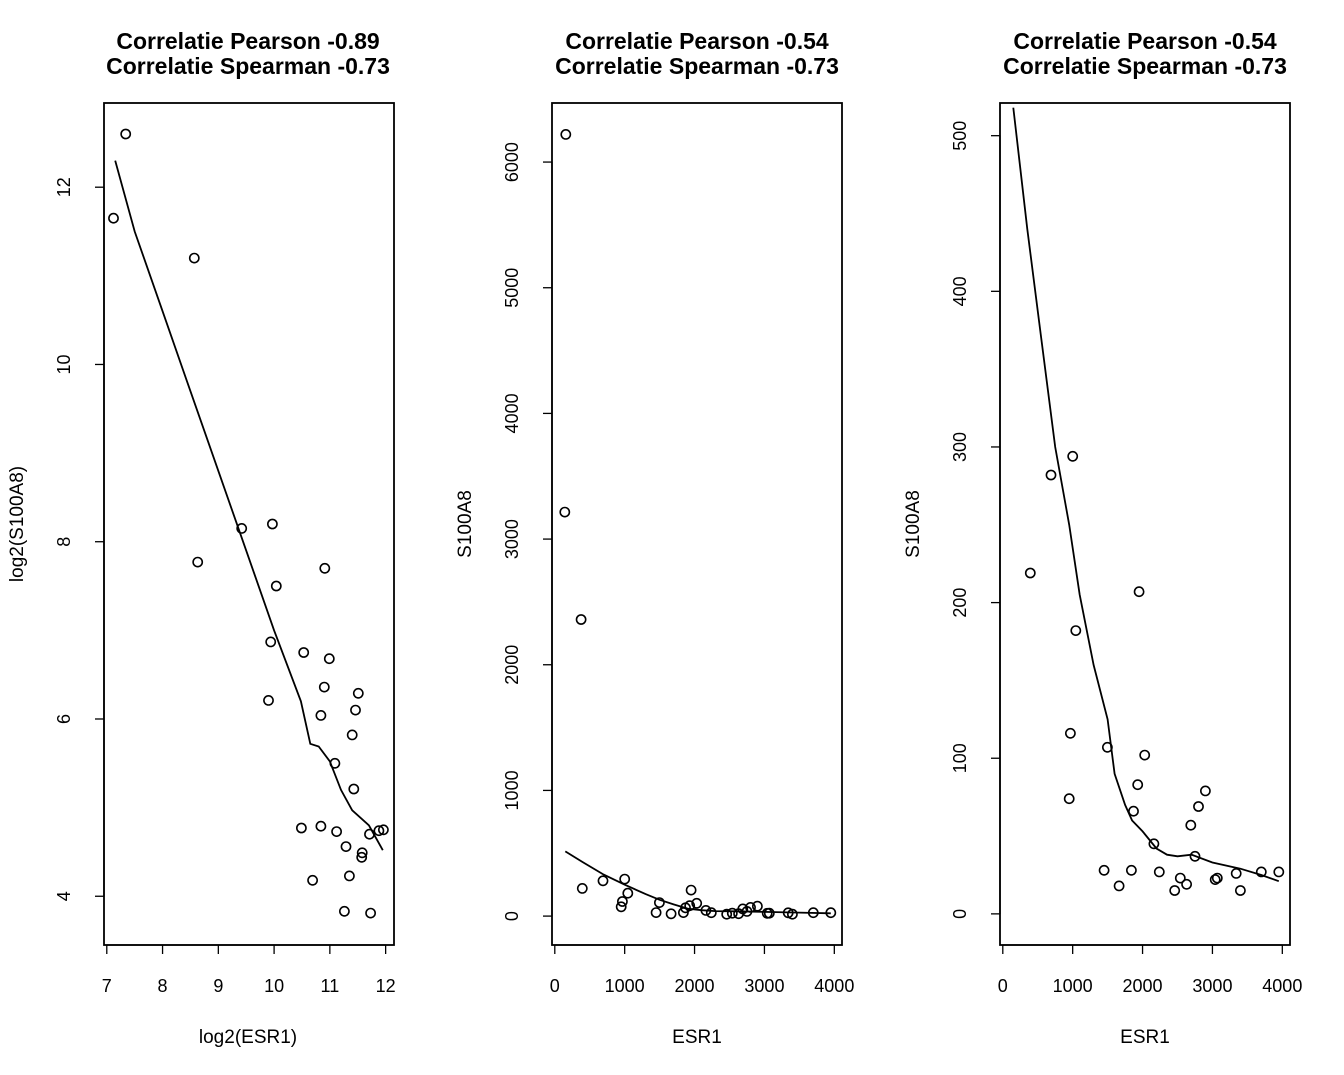  What do you see at coordinates (625, 986) in the screenshot?
I see `panel-2-x-tick-label-1: 1000` at bounding box center [625, 986].